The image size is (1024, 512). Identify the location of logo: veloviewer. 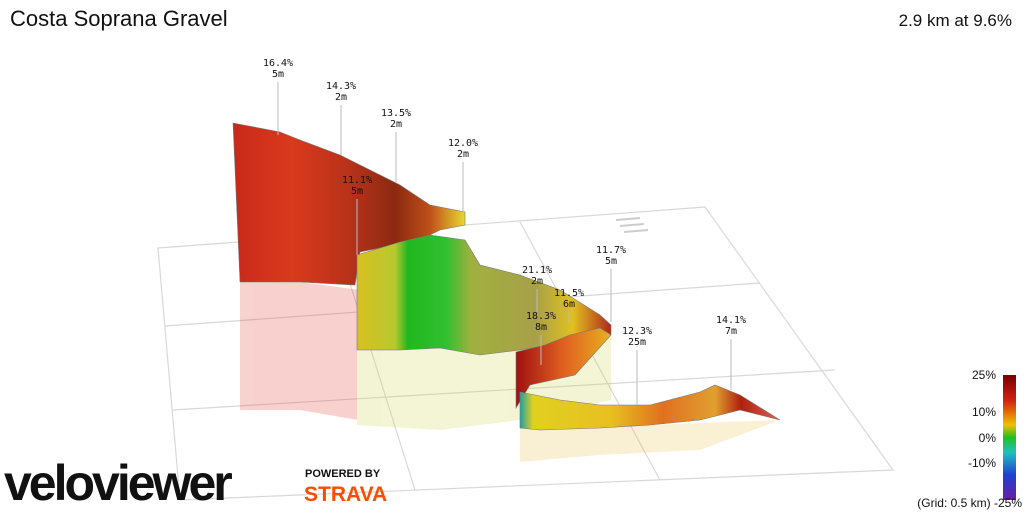
(118, 483).